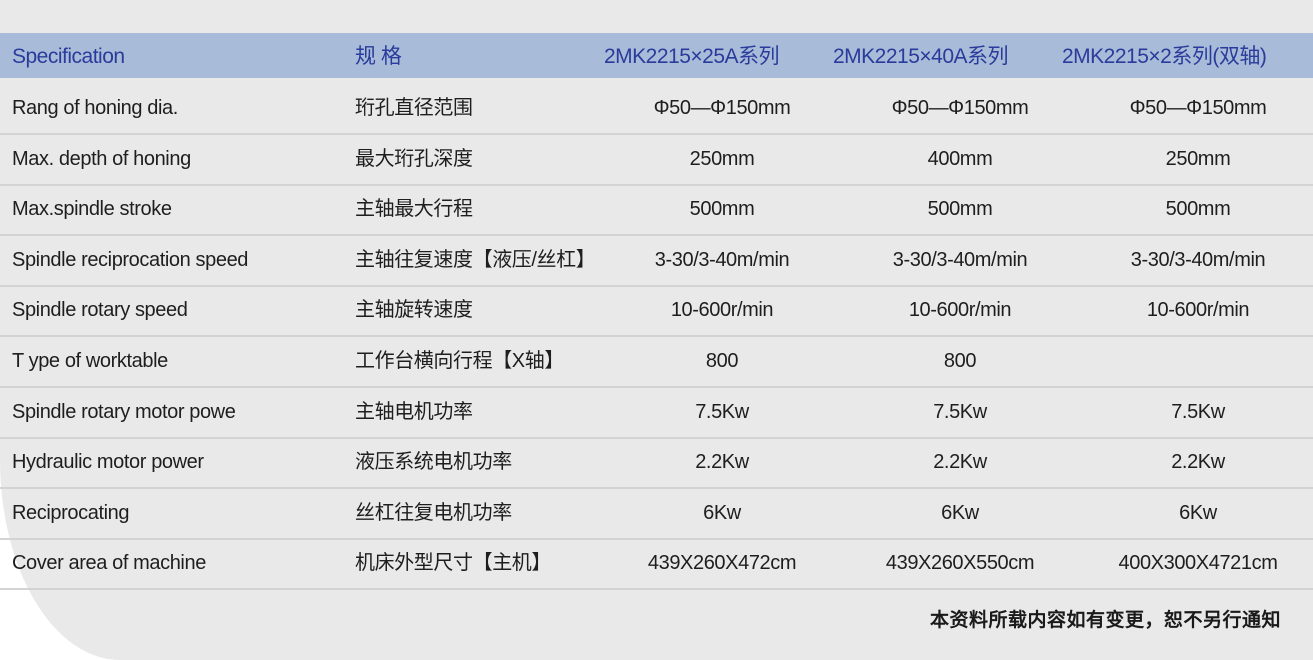  Describe the element at coordinates (414, 411) in the screenshot. I see `spec-name-cn: 主轴电机功率` at that location.